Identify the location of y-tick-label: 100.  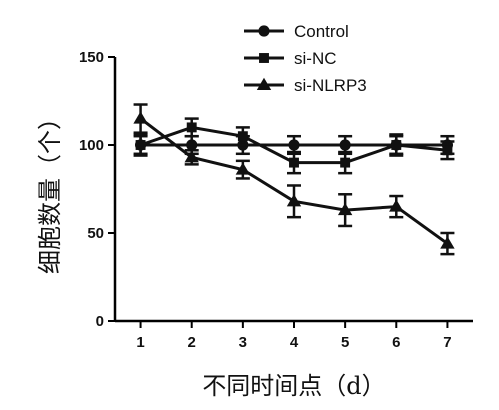
(91, 145).